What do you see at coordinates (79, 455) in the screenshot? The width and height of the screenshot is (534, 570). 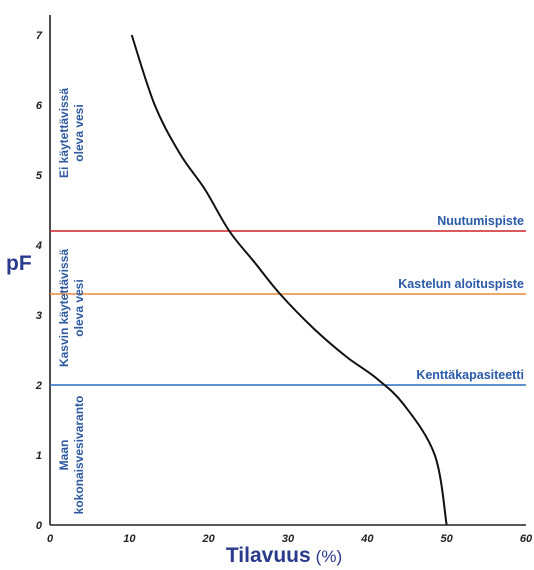 I see `zone-label-line: kokonaisvesivaranto` at bounding box center [79, 455].